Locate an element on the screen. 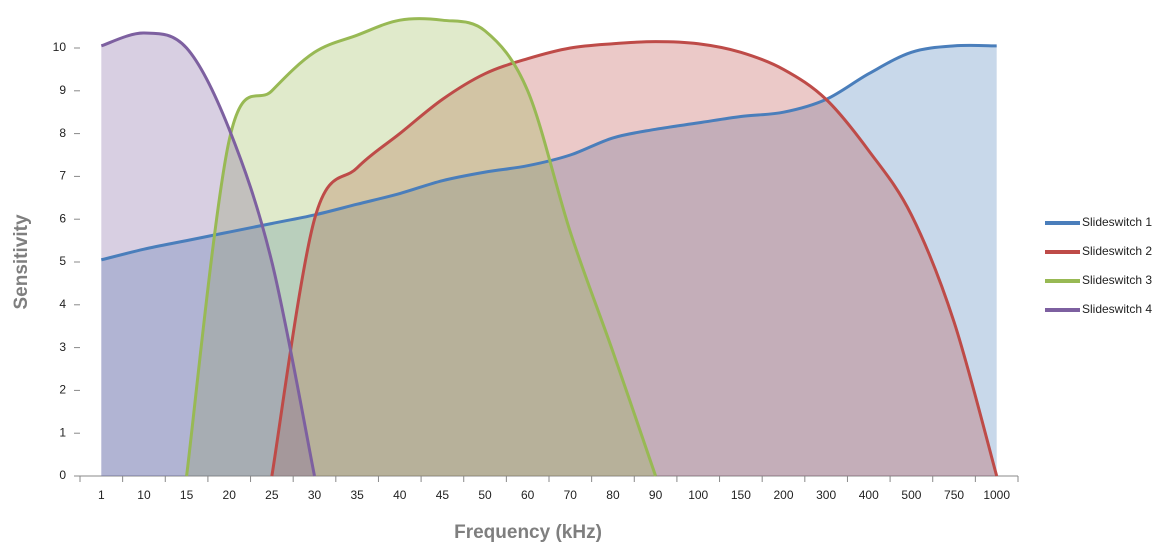 Image resolution: width=1176 pixels, height=545 pixels. x-tick-label: 100 is located at coordinates (698, 495).